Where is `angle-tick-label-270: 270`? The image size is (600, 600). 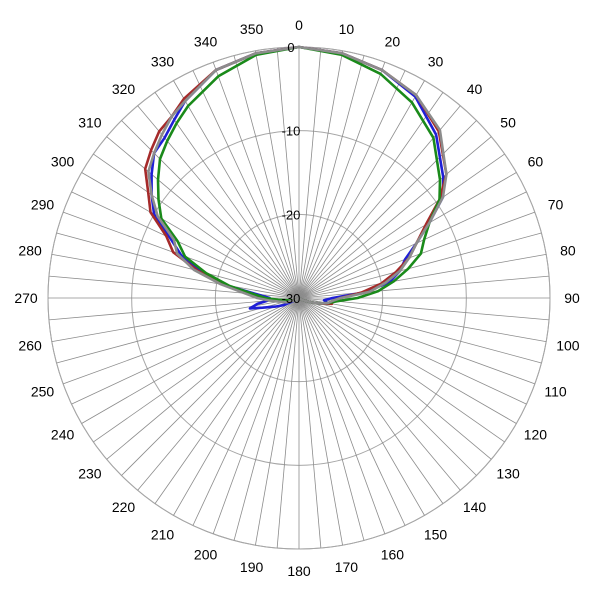
angle-tick-label-270: 270 is located at coordinates (26, 298).